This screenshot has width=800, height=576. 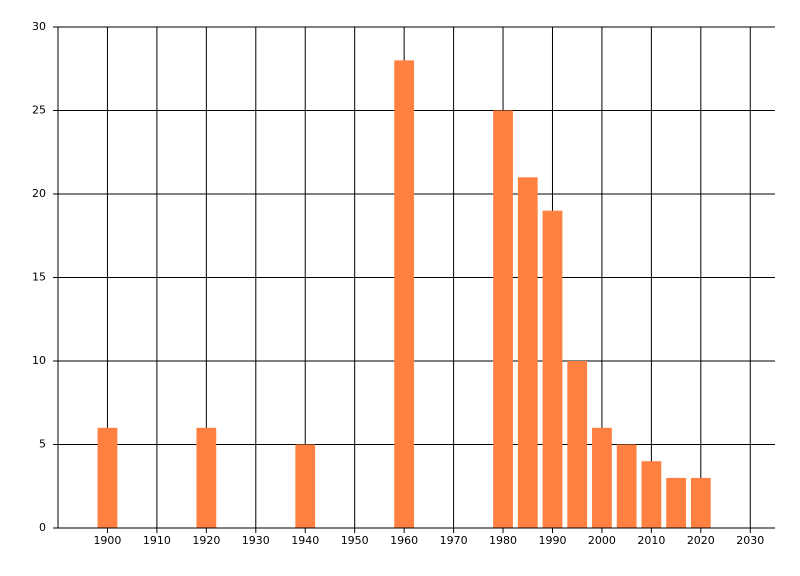 What do you see at coordinates (305, 540) in the screenshot?
I see `x-tick-label: 1940` at bounding box center [305, 540].